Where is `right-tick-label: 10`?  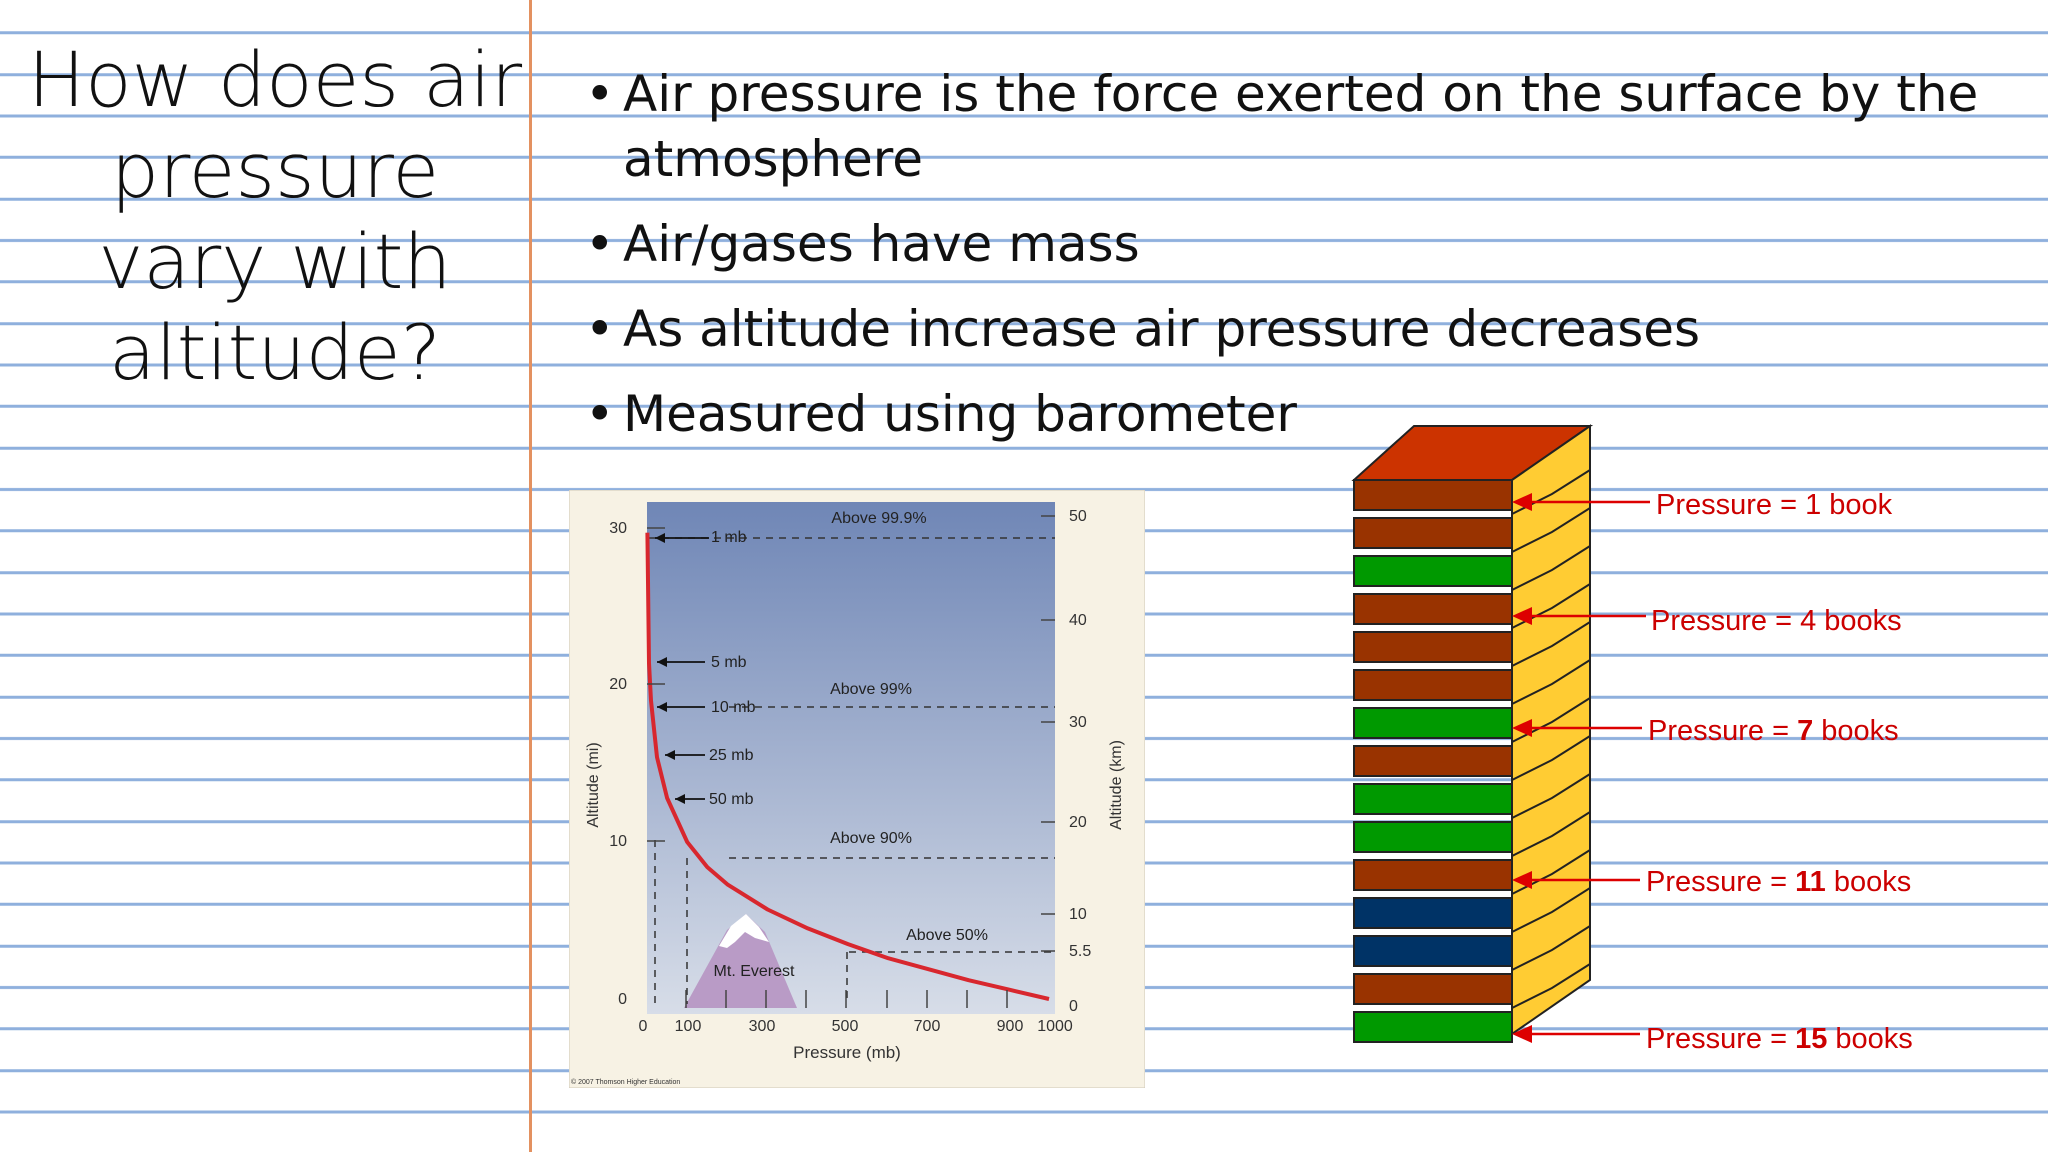
right-tick-label: 10 is located at coordinates (1078, 914).